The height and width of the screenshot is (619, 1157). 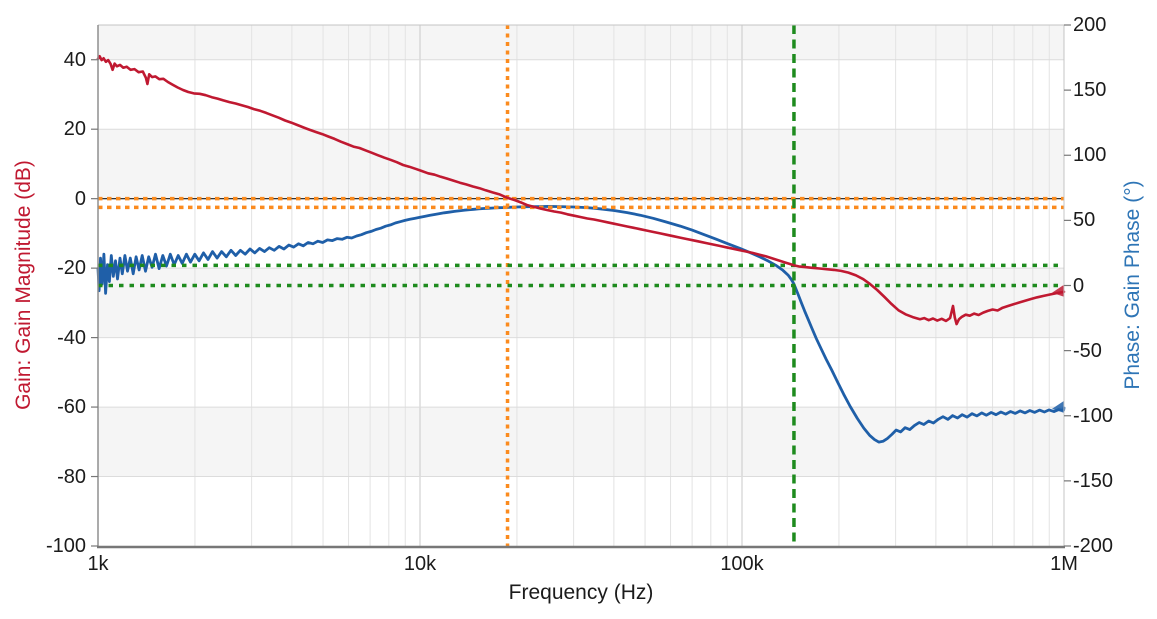 What do you see at coordinates (74, 129) in the screenshot?
I see `gain-tick-label-20: 20` at bounding box center [74, 129].